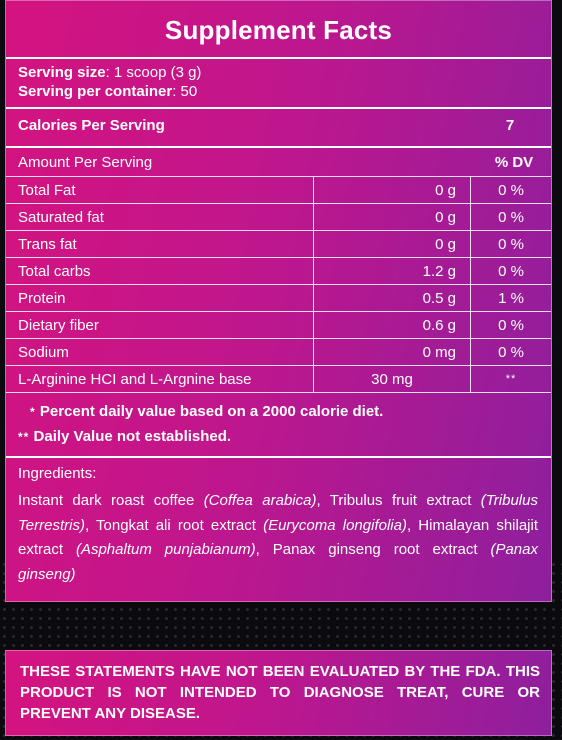 Image resolution: width=562 pixels, height=740 pixels. I want to click on nutrient-name: Dietary fiber, so click(160, 325).